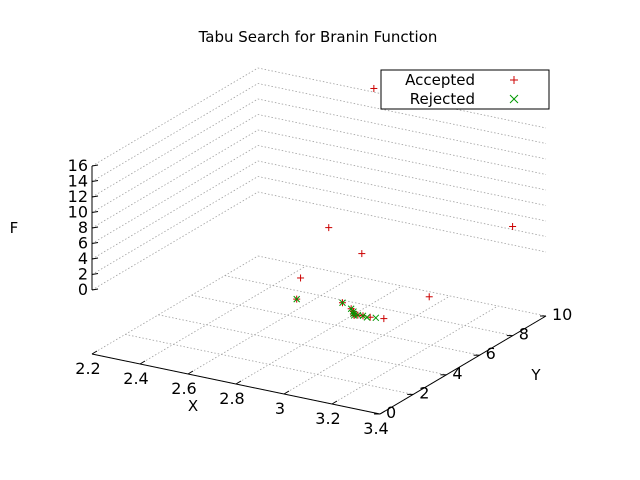 Image resolution: width=640 pixels, height=480 pixels. Describe the element at coordinates (83, 274) in the screenshot. I see `z-tick-label: 2` at that location.